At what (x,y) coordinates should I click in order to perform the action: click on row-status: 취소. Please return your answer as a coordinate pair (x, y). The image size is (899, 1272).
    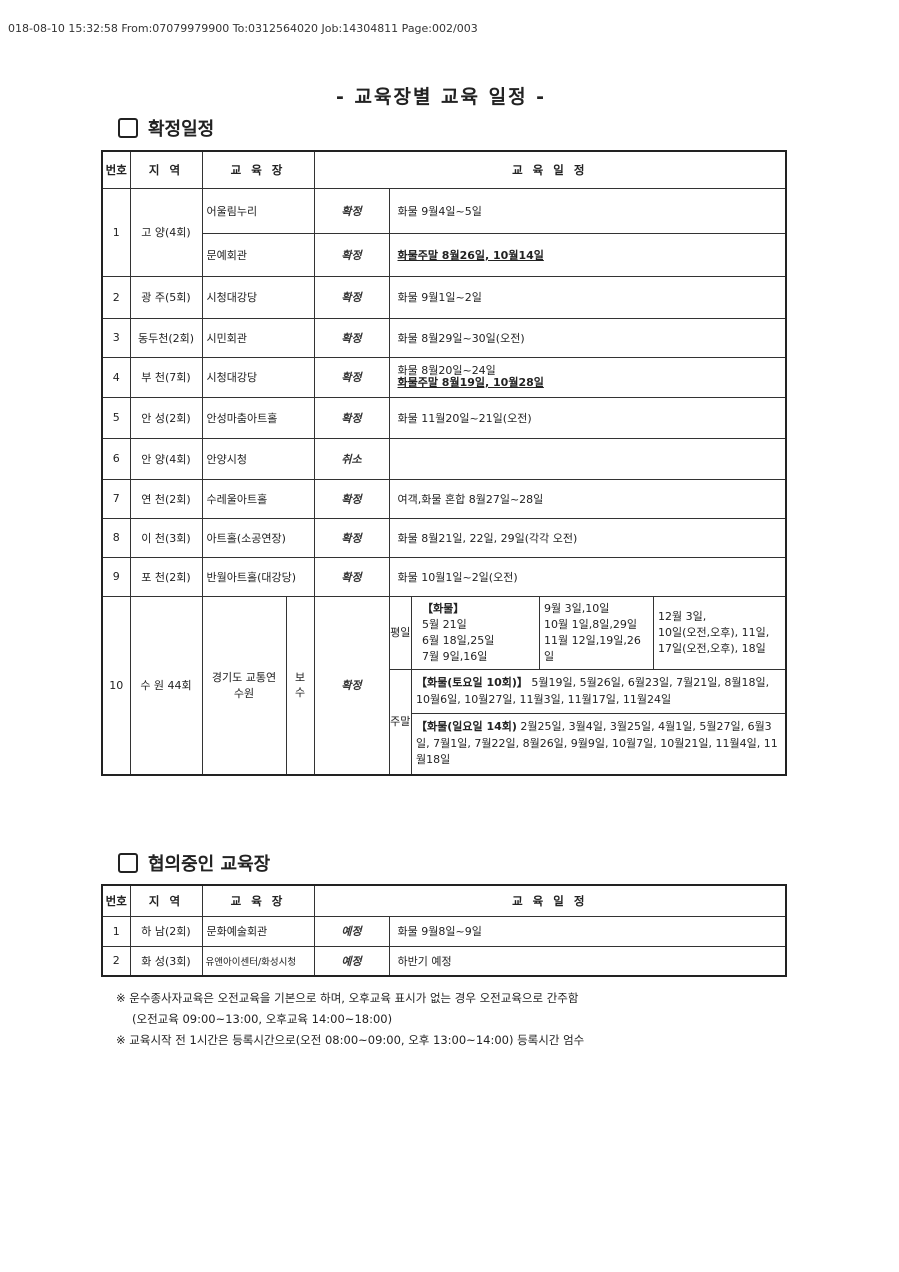
    Looking at the image, I should click on (351, 458).